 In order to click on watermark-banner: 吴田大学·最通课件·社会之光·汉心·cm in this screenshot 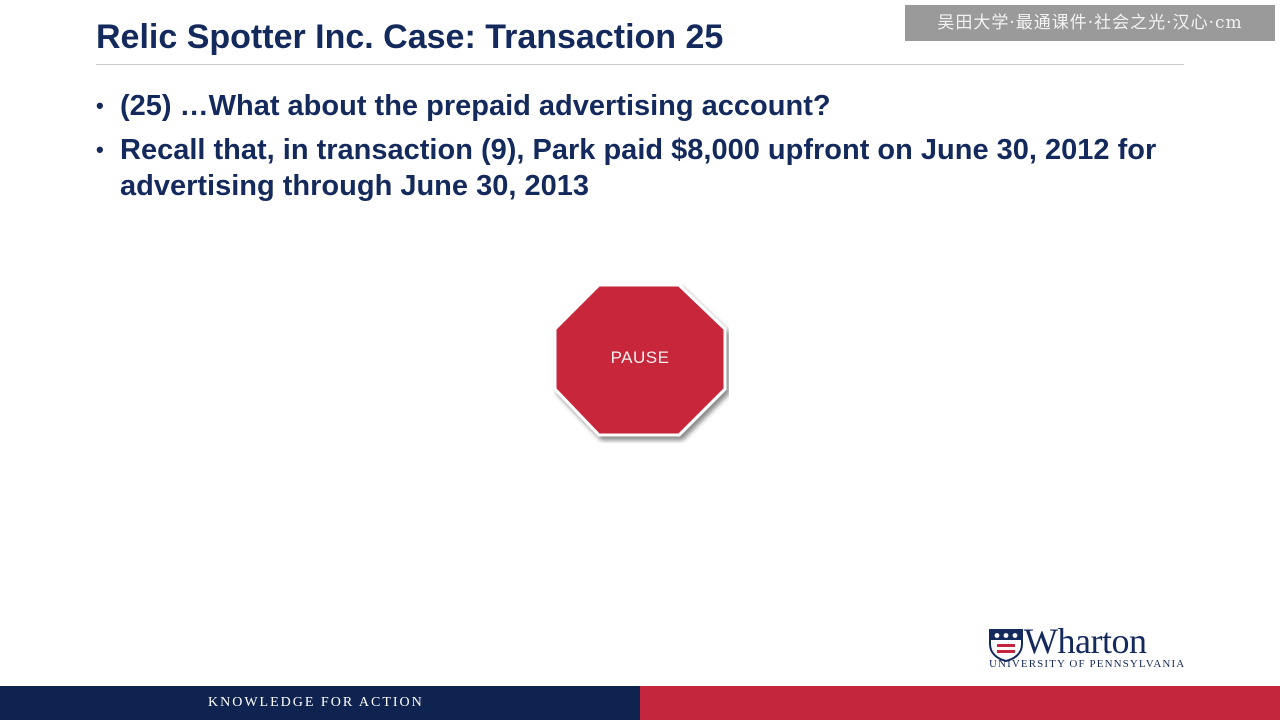, I will do `click(1090, 23)`.